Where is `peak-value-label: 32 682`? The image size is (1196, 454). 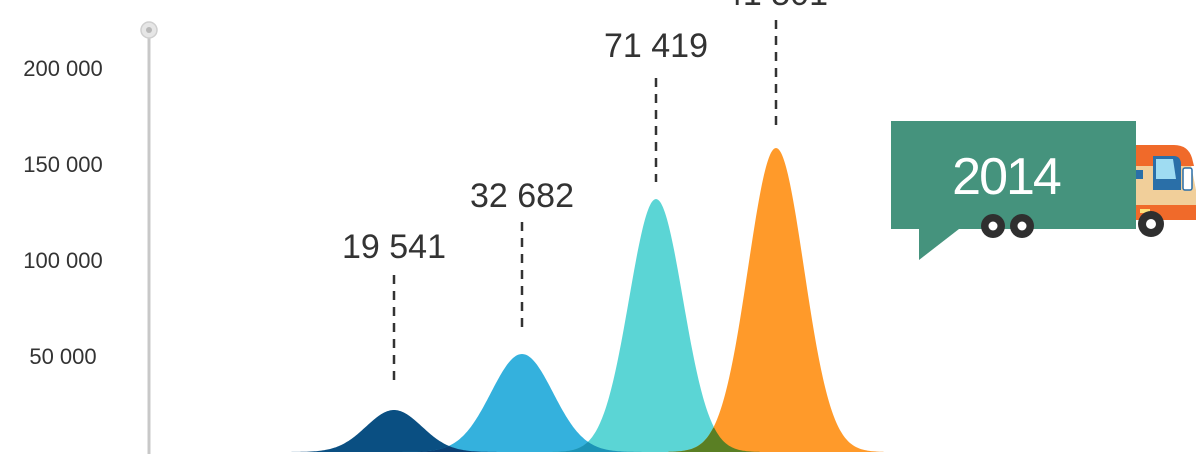 peak-value-label: 32 682 is located at coordinates (522, 196).